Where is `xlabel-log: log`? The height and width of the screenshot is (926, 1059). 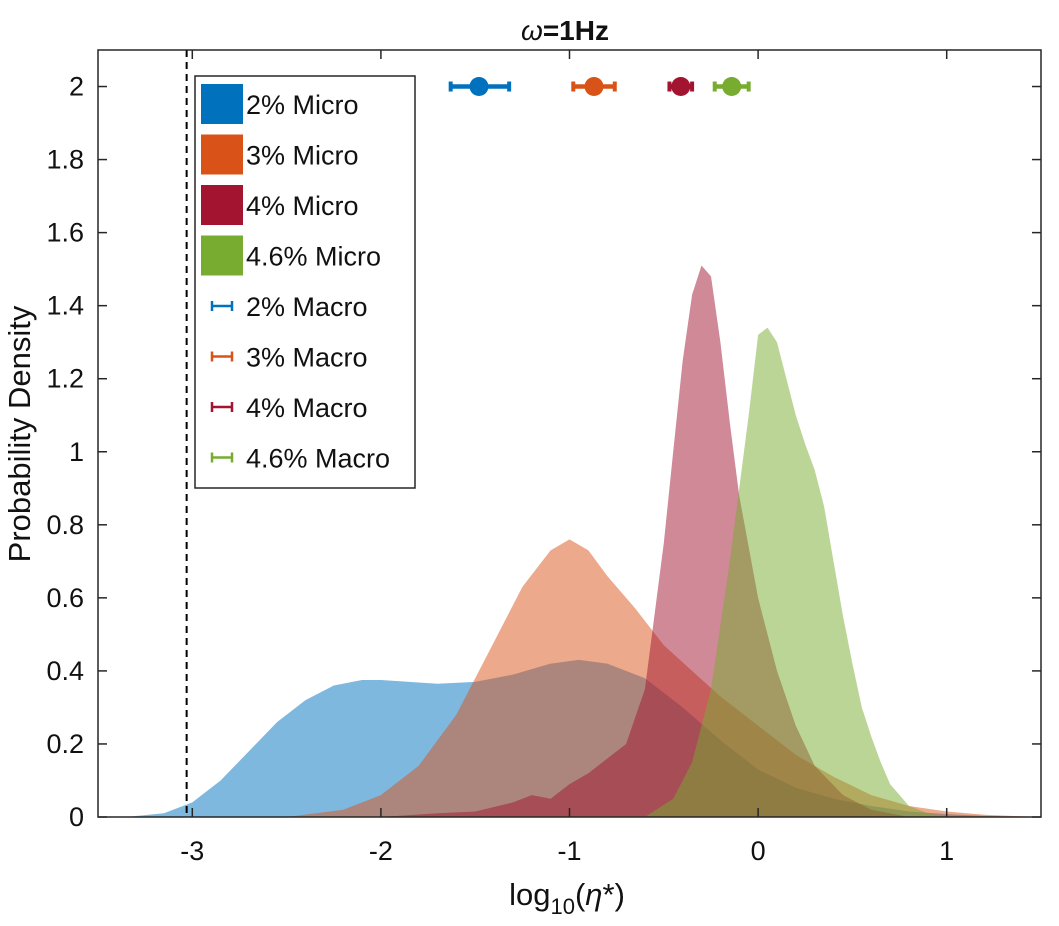
xlabel-log: log is located at coordinates (529, 894).